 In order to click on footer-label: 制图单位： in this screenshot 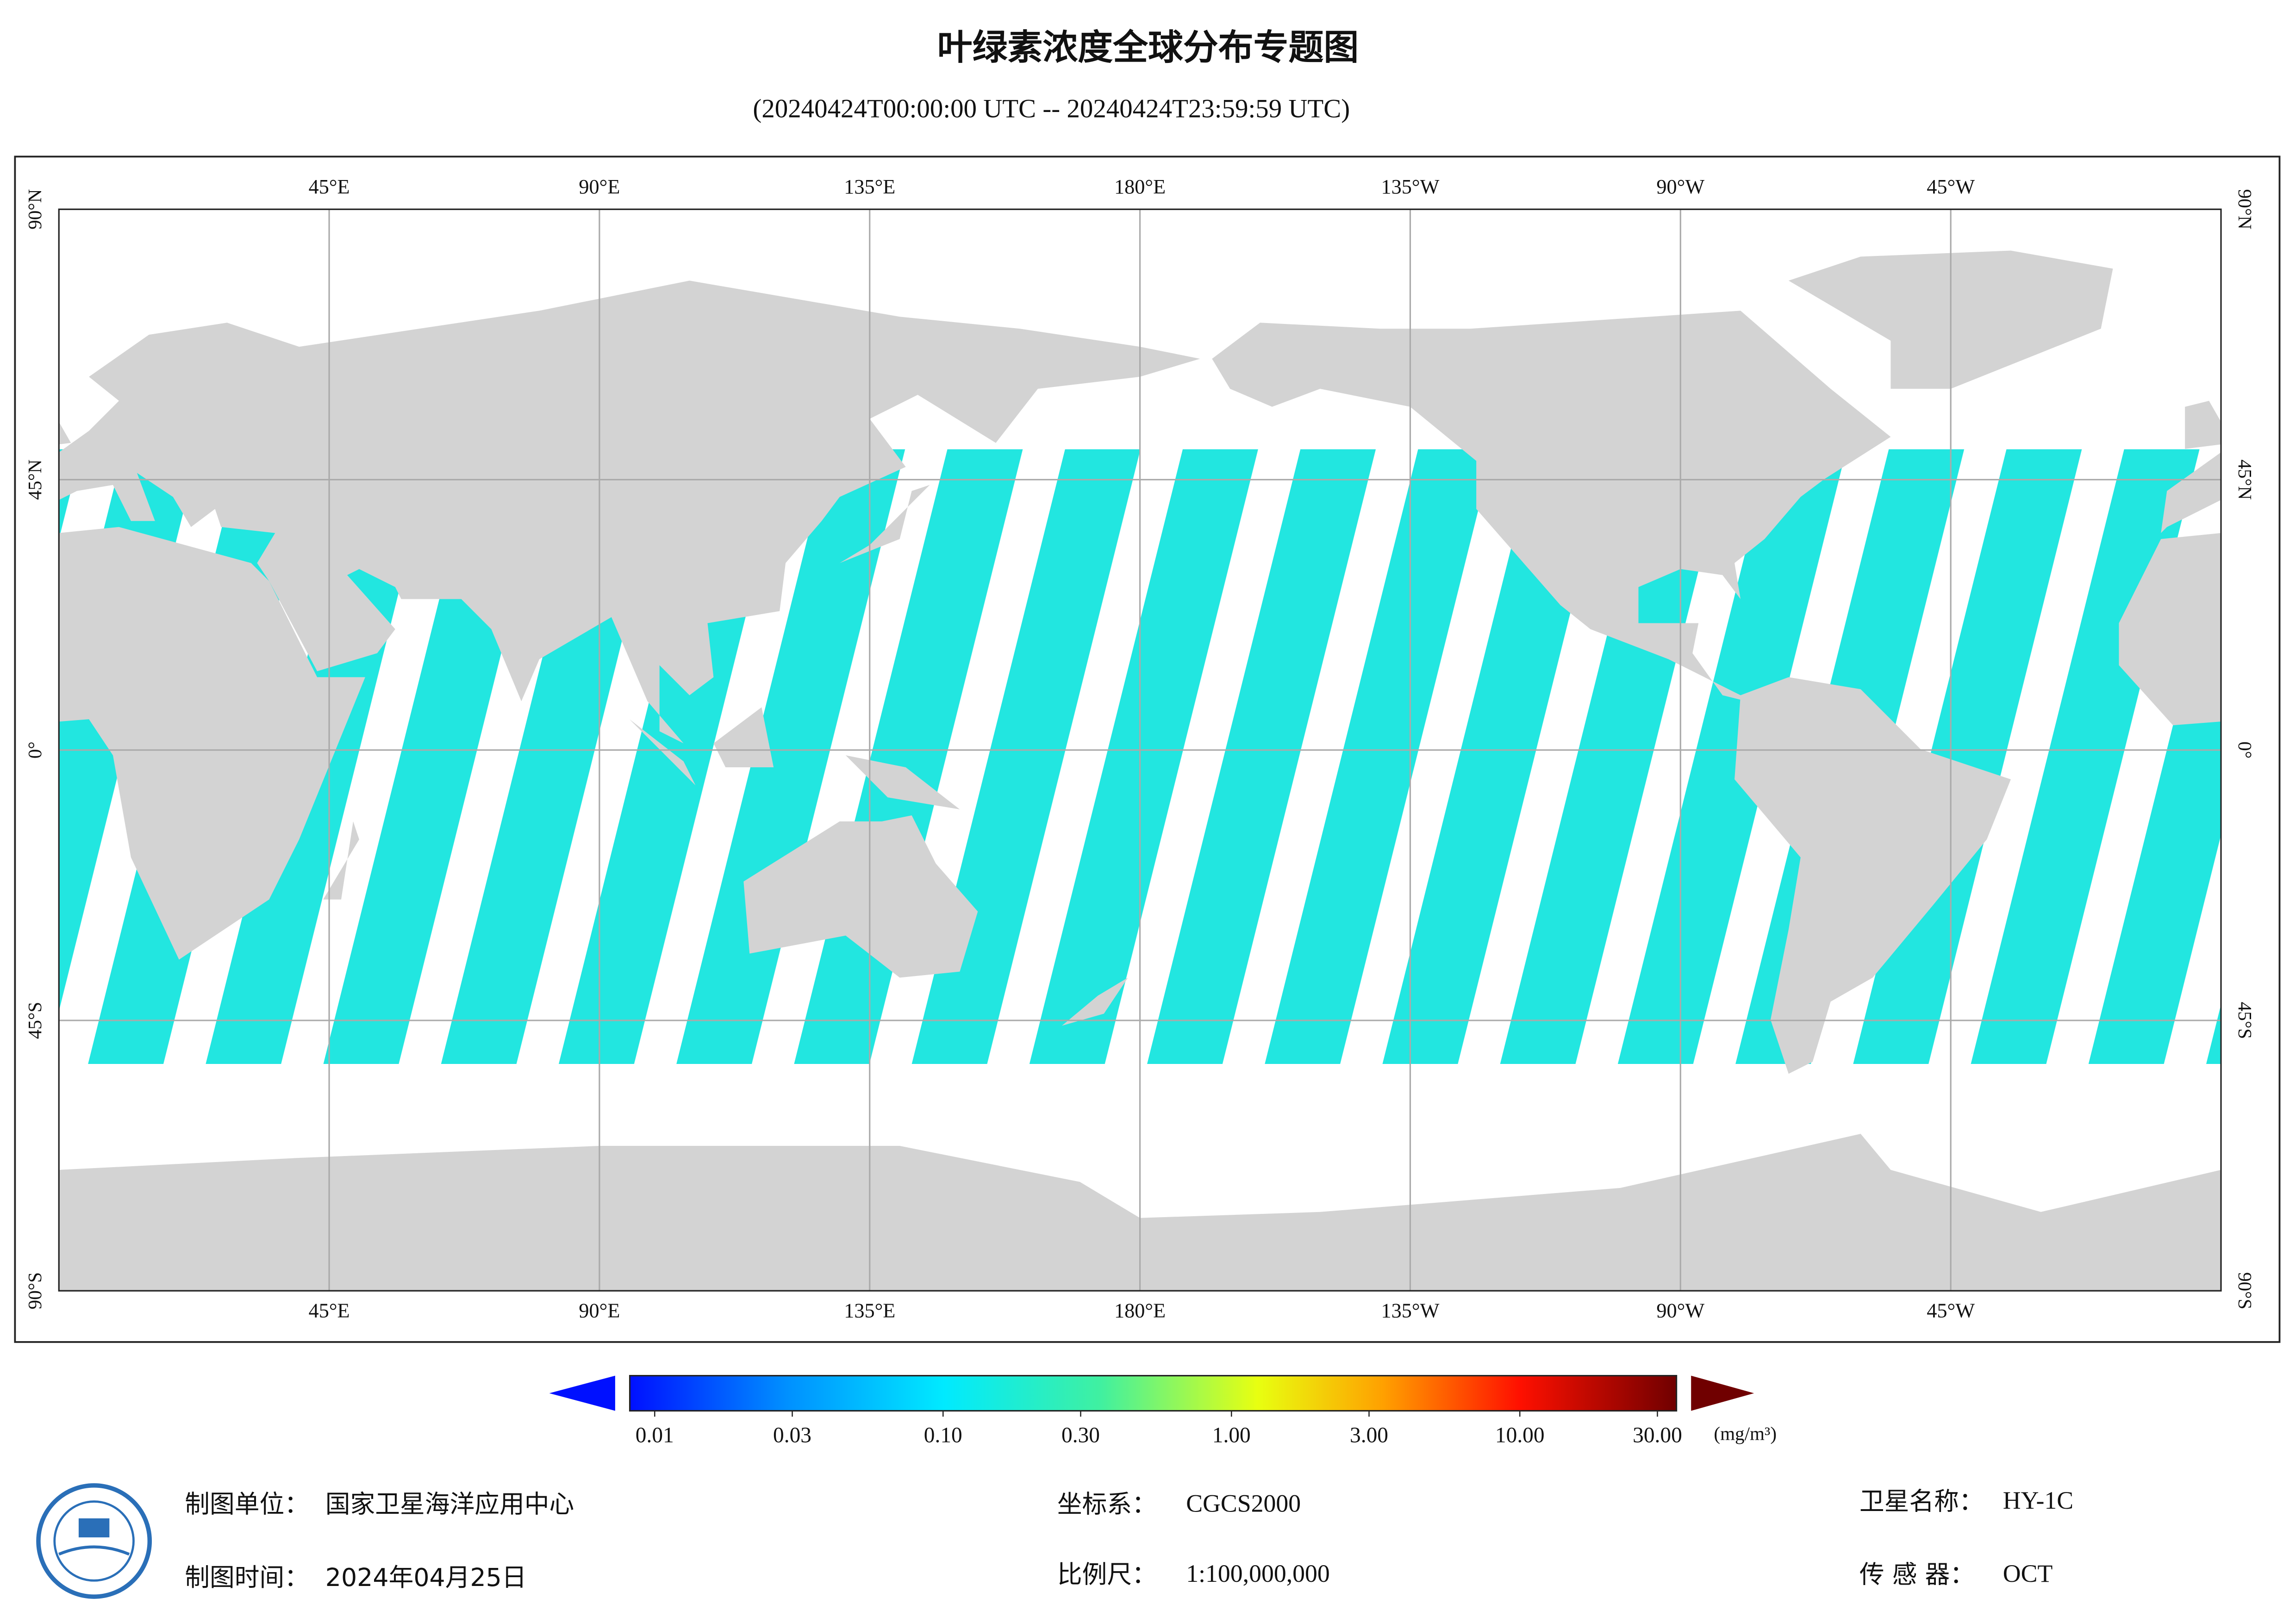, I will do `click(247, 1504)`.